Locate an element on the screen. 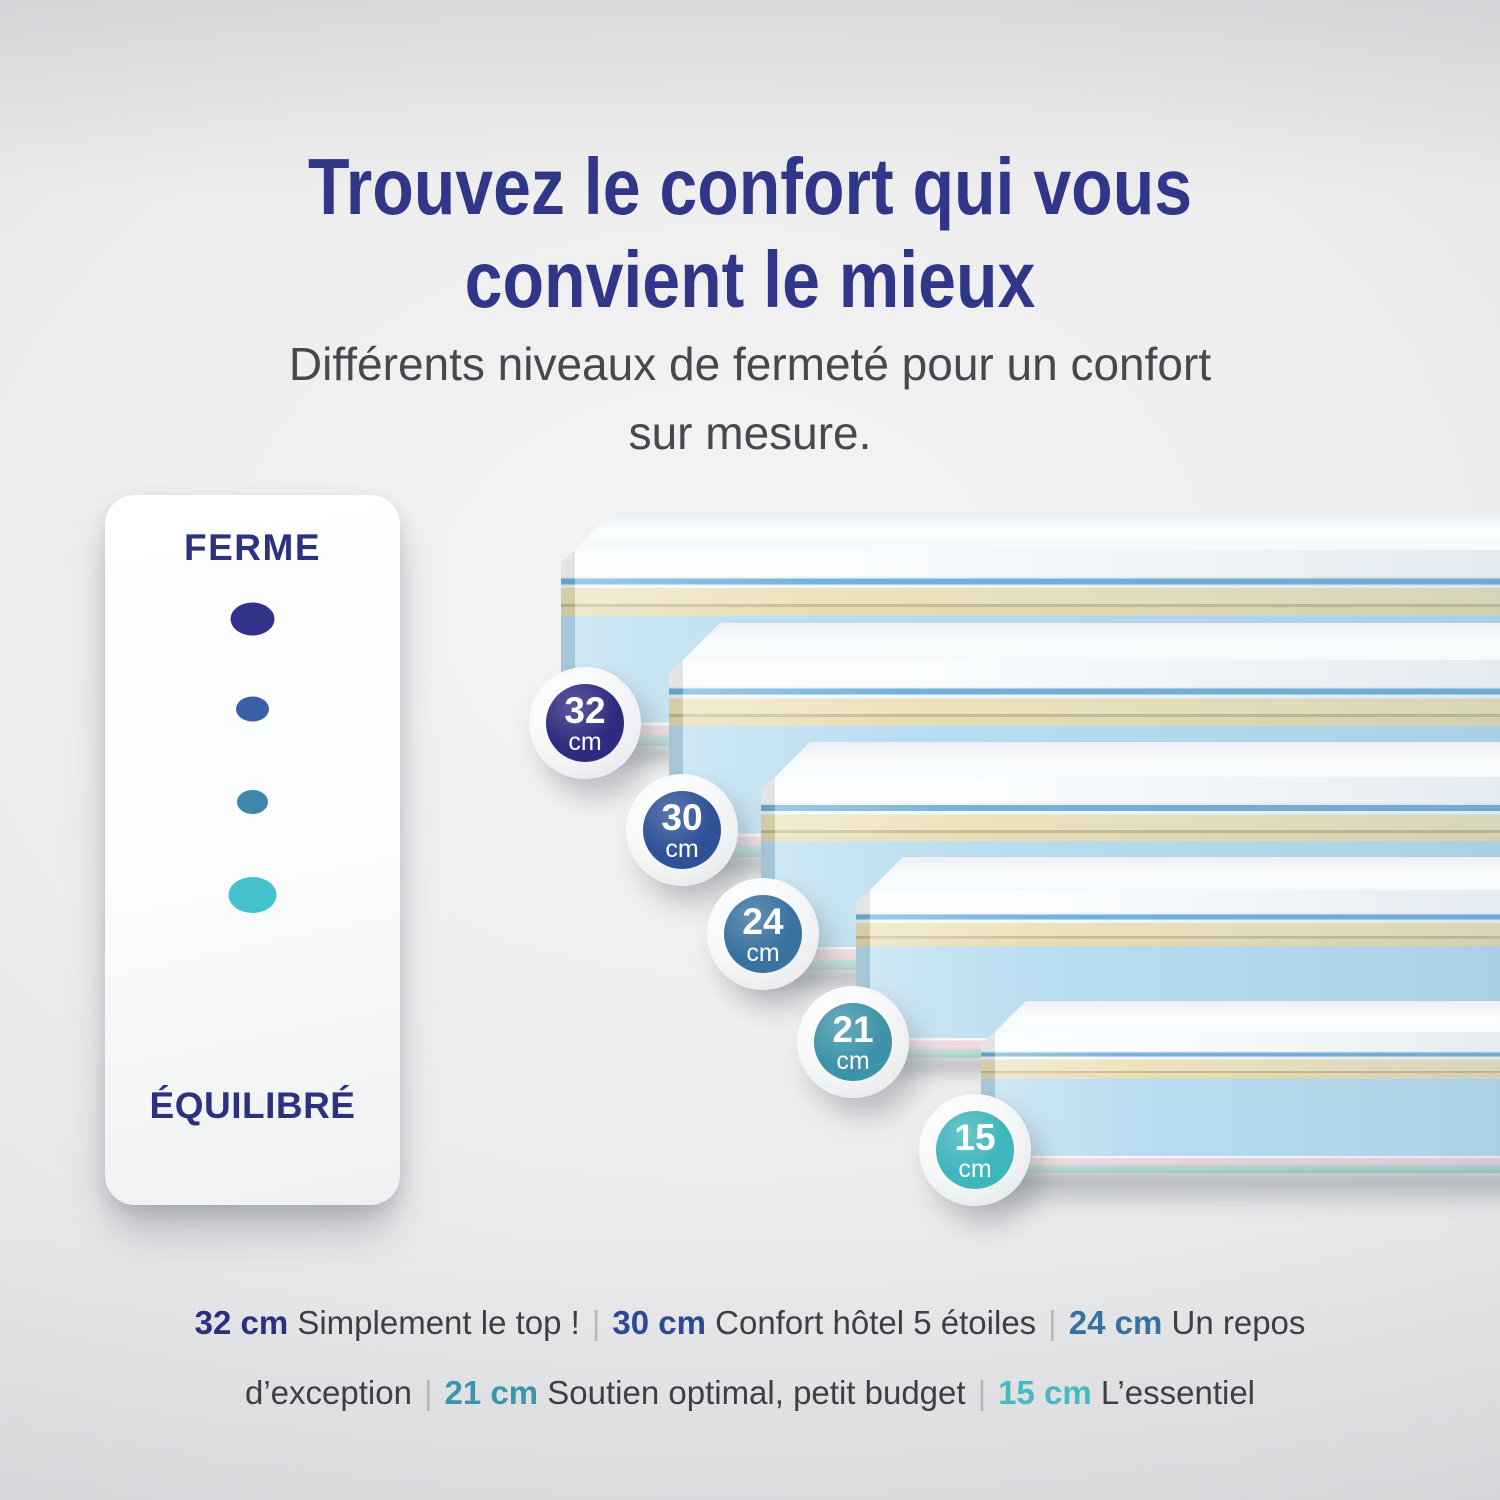 The image size is (1500, 1500). size-badge-value: 30 is located at coordinates (682, 817).